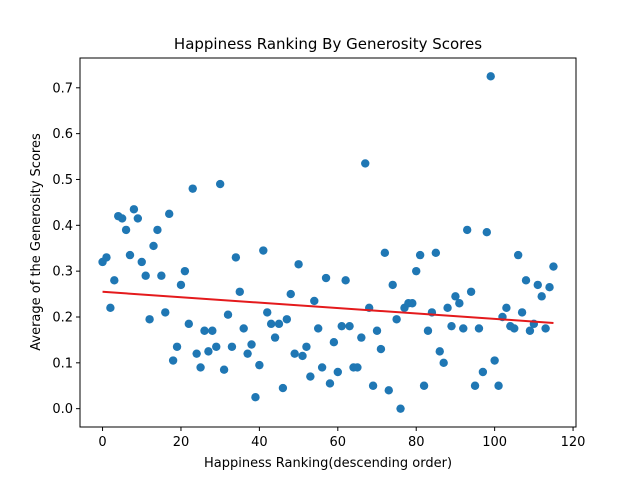 This screenshot has width=640, height=480. I want to click on y-tick-label-0.6: 0.6, so click(62, 134).